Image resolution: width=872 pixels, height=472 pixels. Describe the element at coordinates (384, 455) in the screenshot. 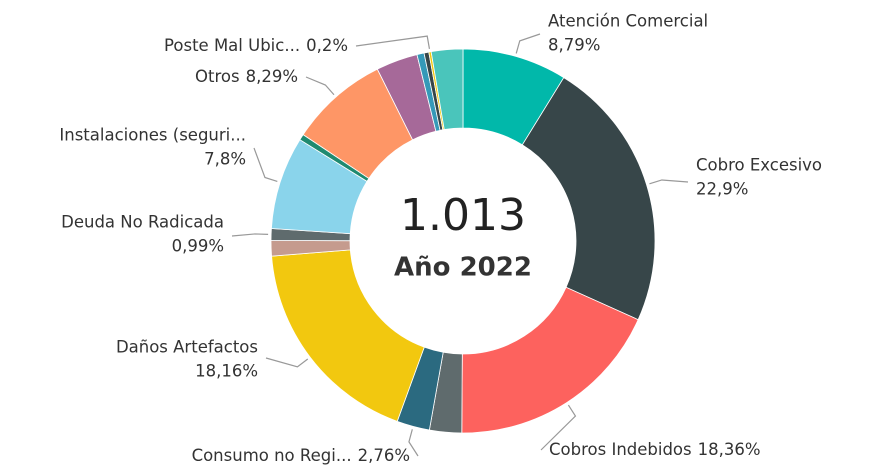

I see `value-label: 2,76%` at that location.